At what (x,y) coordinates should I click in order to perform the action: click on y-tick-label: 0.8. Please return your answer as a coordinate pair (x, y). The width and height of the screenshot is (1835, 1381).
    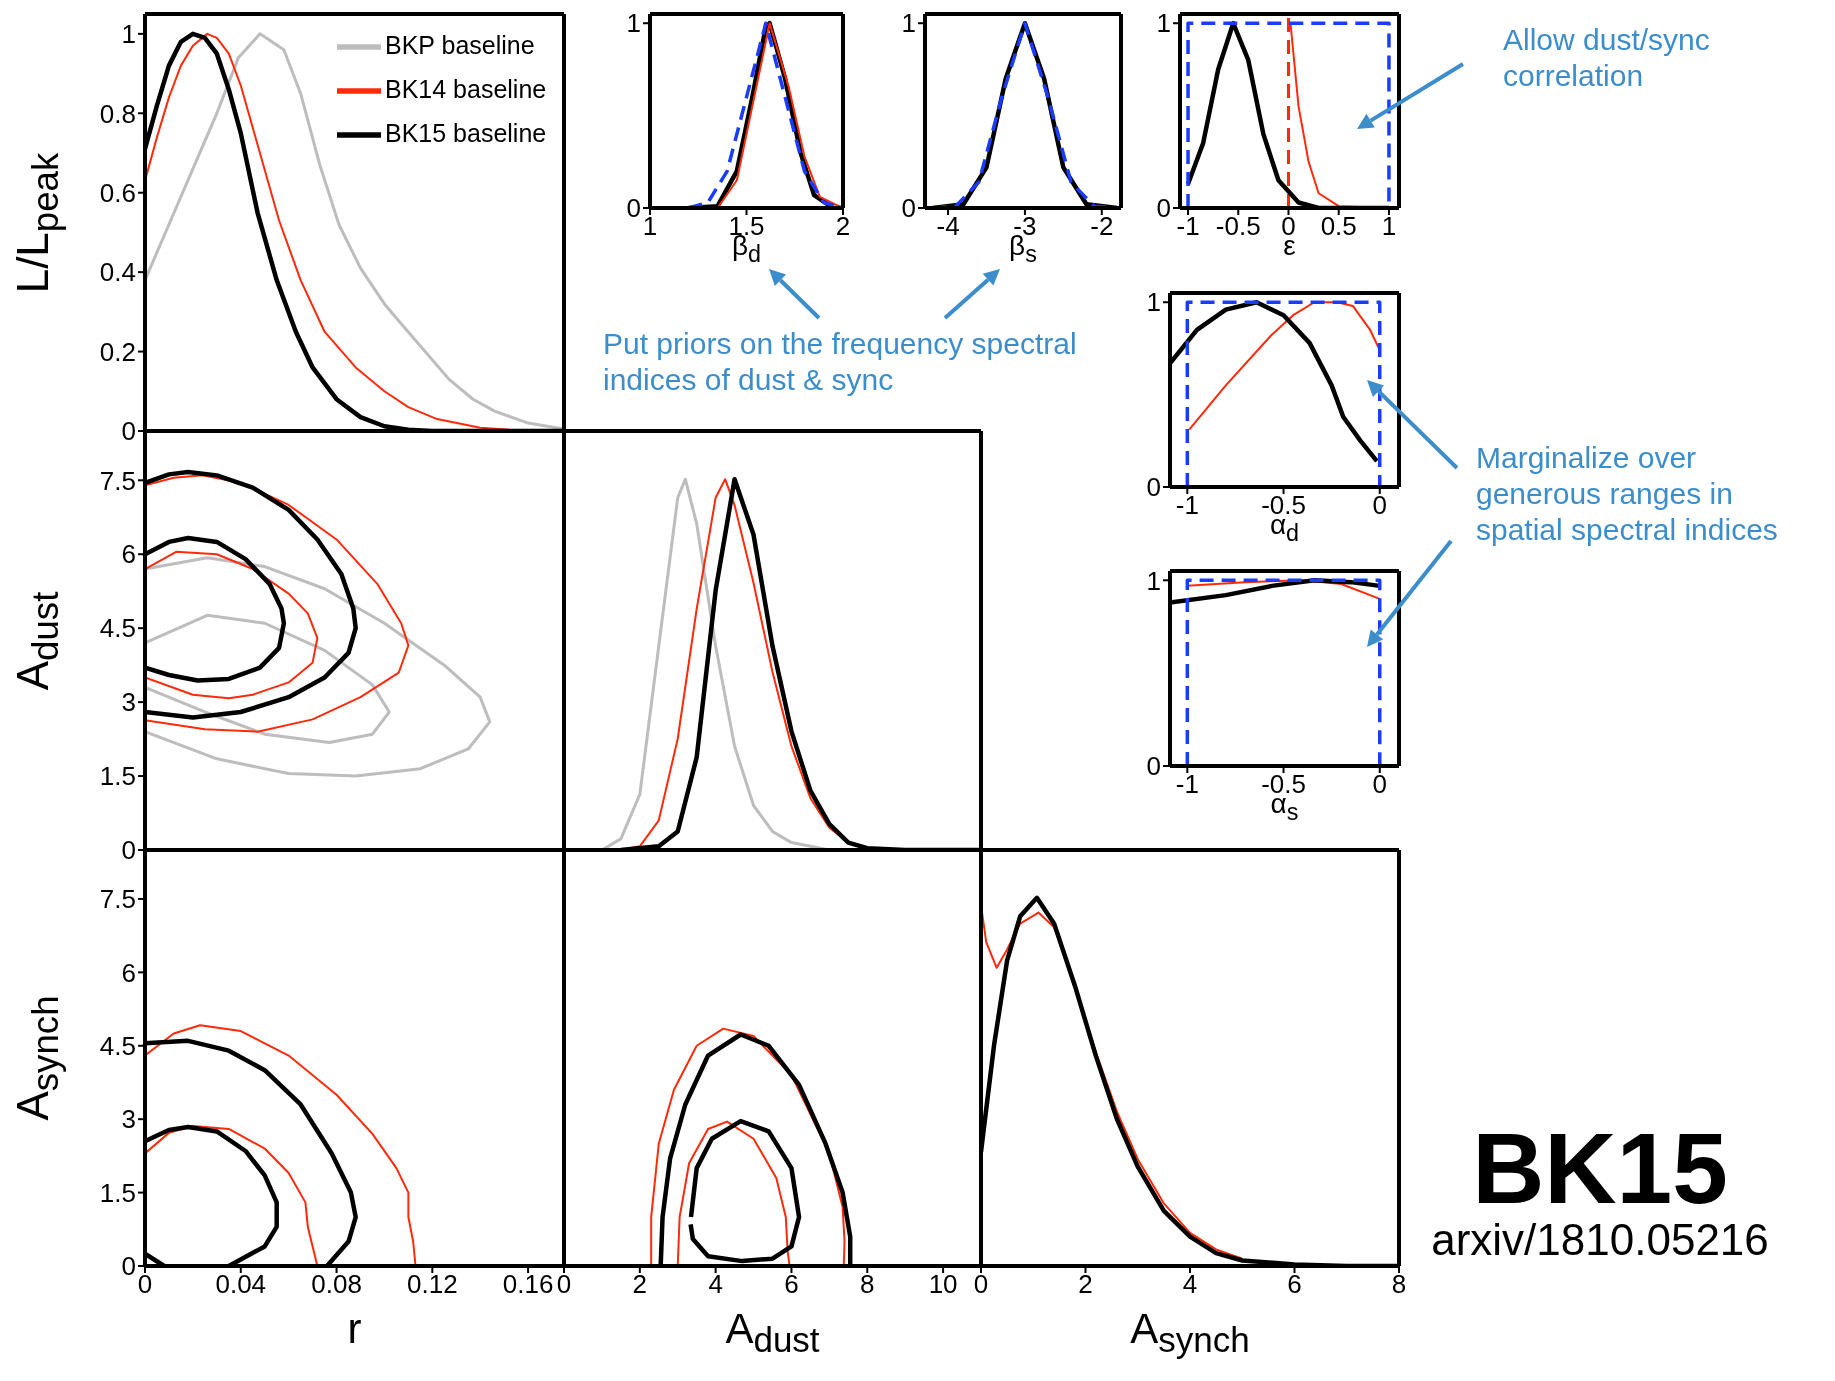
    Looking at the image, I should click on (117, 113).